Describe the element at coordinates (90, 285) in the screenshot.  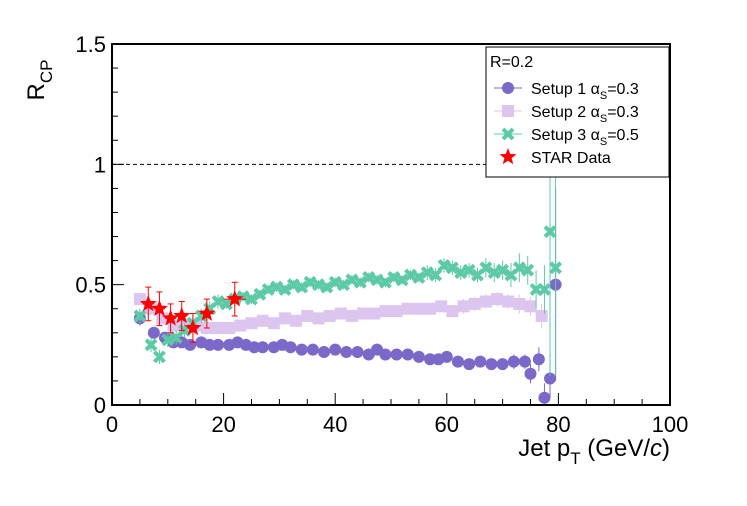
I see `y-tick-label: 0.5` at that location.